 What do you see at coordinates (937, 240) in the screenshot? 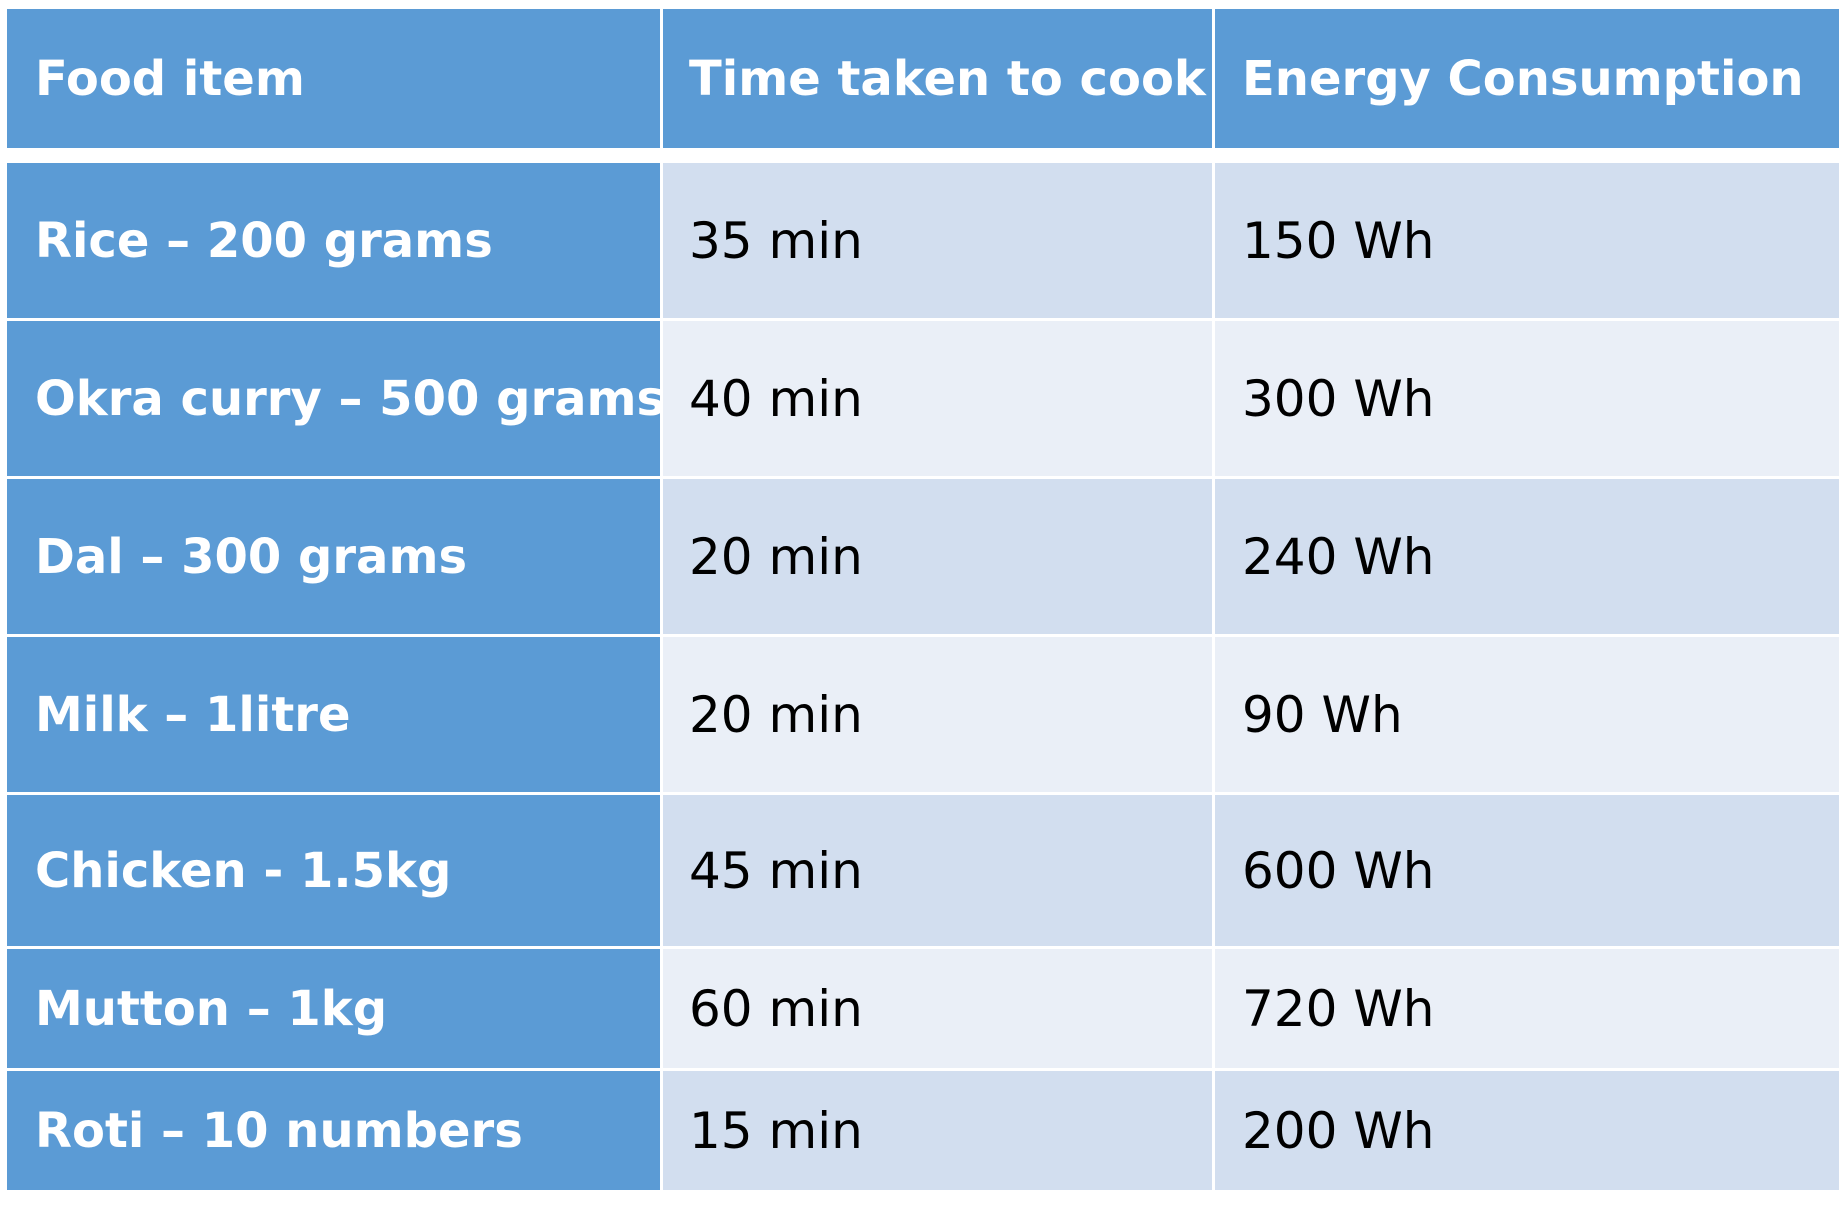
I see `cook-time-cell: 35 min` at bounding box center [937, 240].